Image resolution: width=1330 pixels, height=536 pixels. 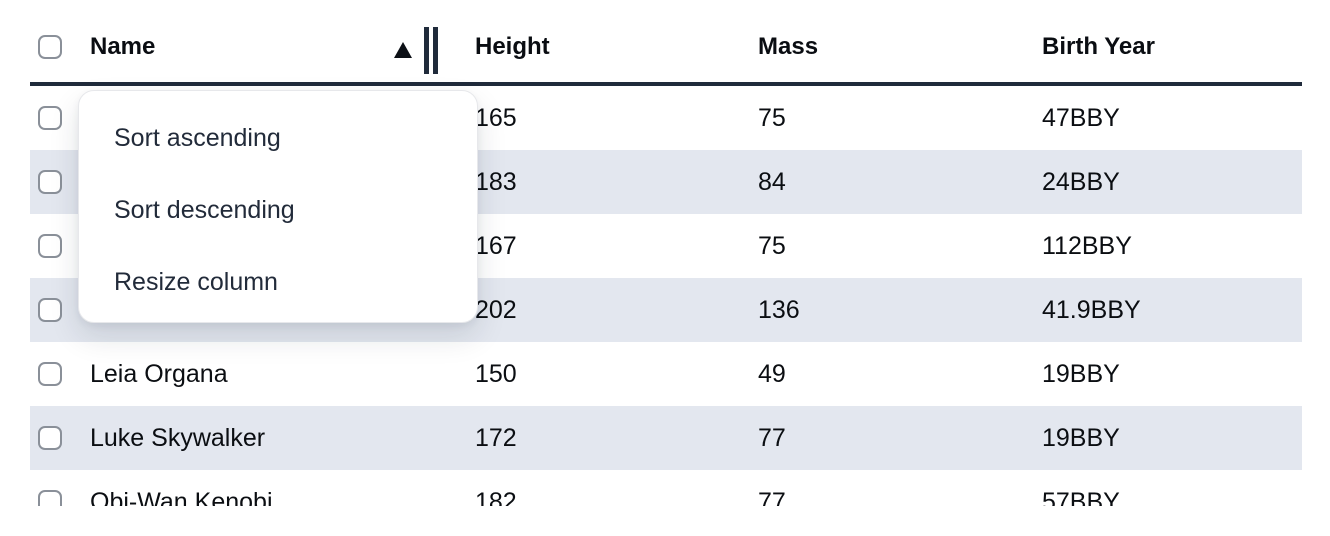 What do you see at coordinates (403, 50) in the screenshot?
I see `sort-ascending-icon` at bounding box center [403, 50].